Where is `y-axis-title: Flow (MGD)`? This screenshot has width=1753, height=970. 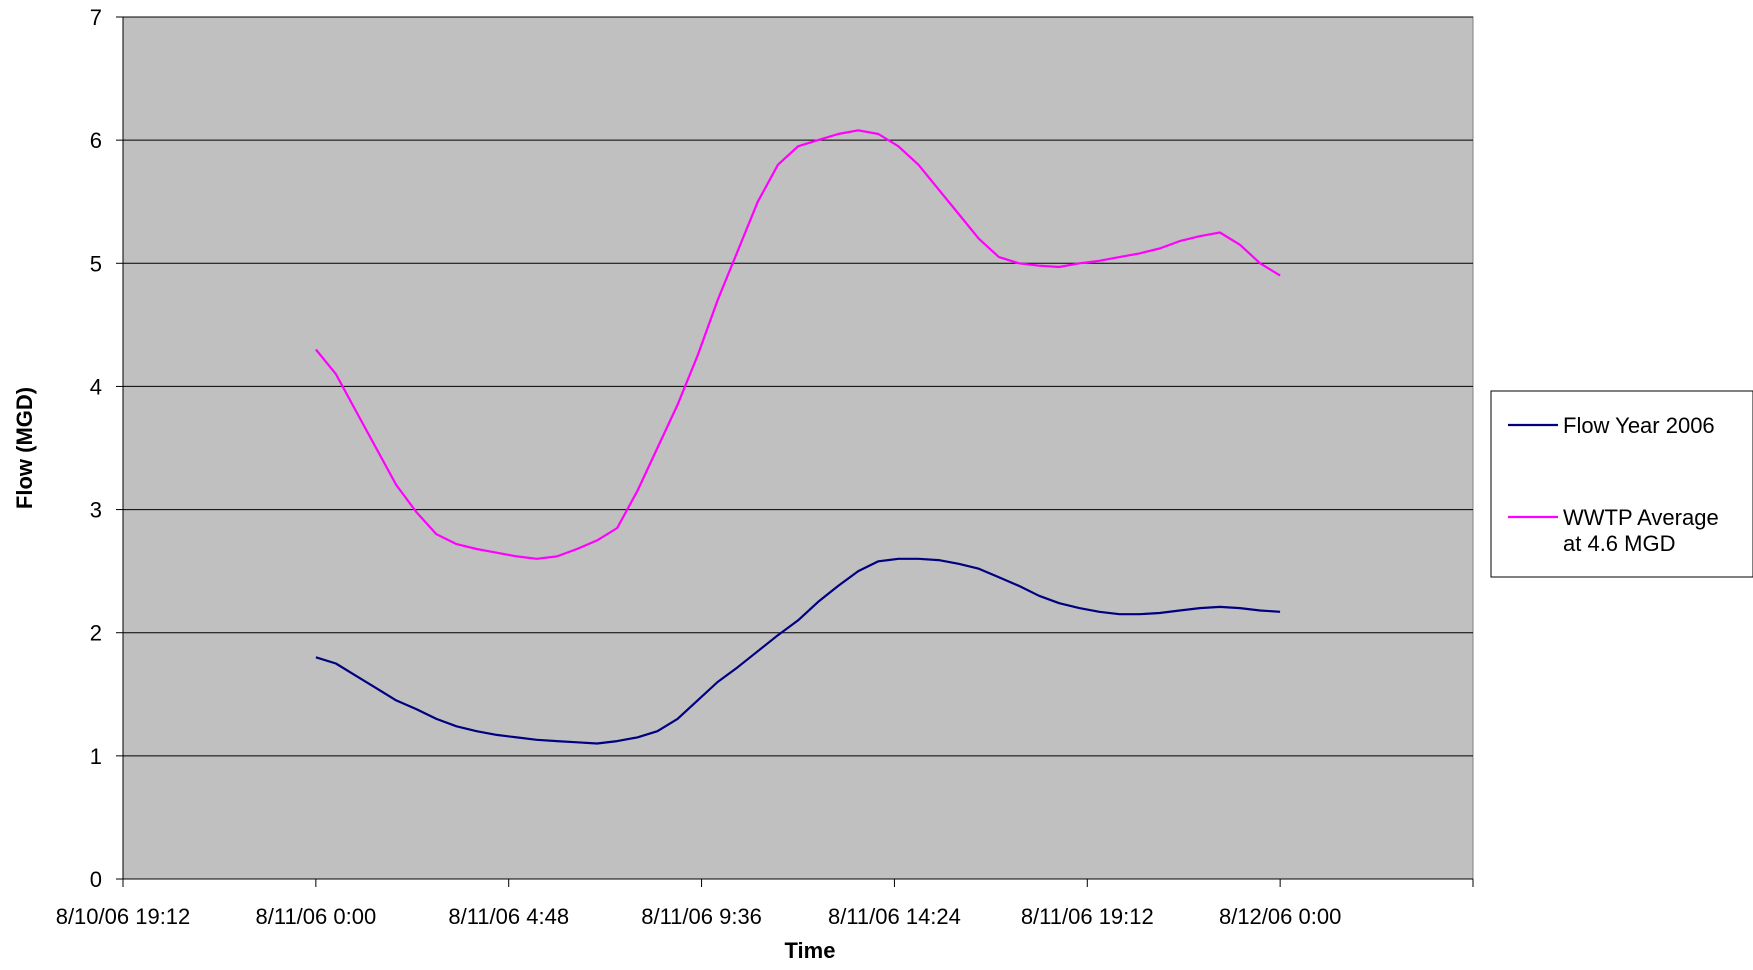
y-axis-title: Flow (MGD) is located at coordinates (24, 448).